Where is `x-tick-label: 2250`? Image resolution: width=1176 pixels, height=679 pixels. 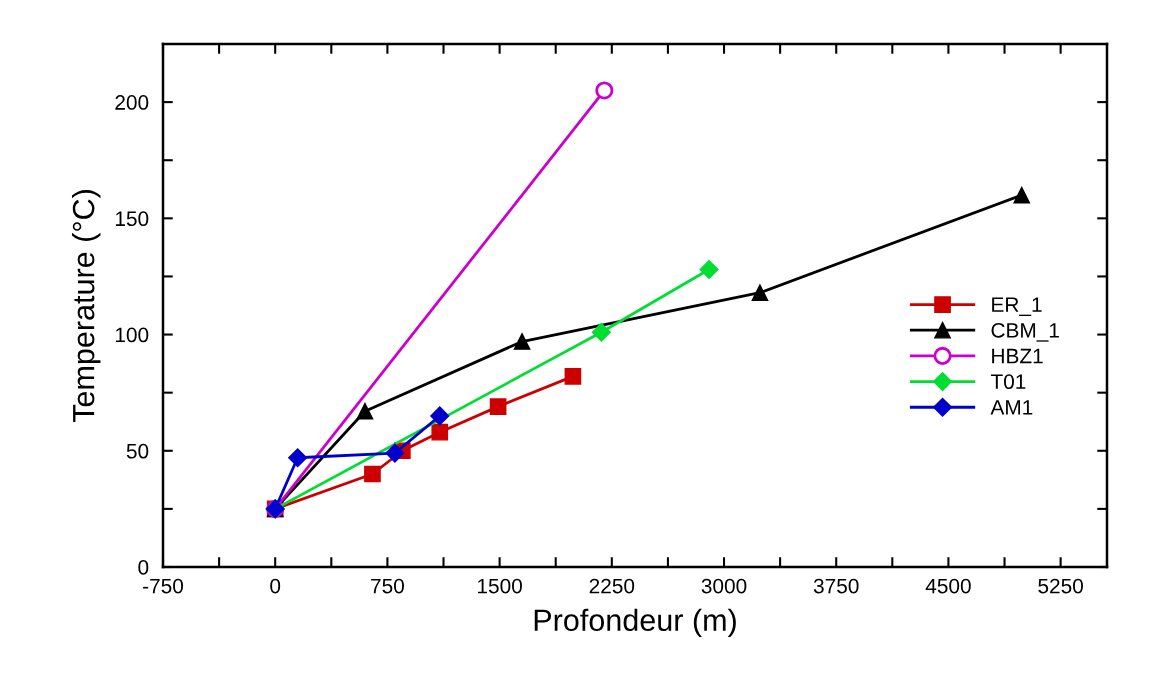 x-tick-label: 2250 is located at coordinates (612, 586).